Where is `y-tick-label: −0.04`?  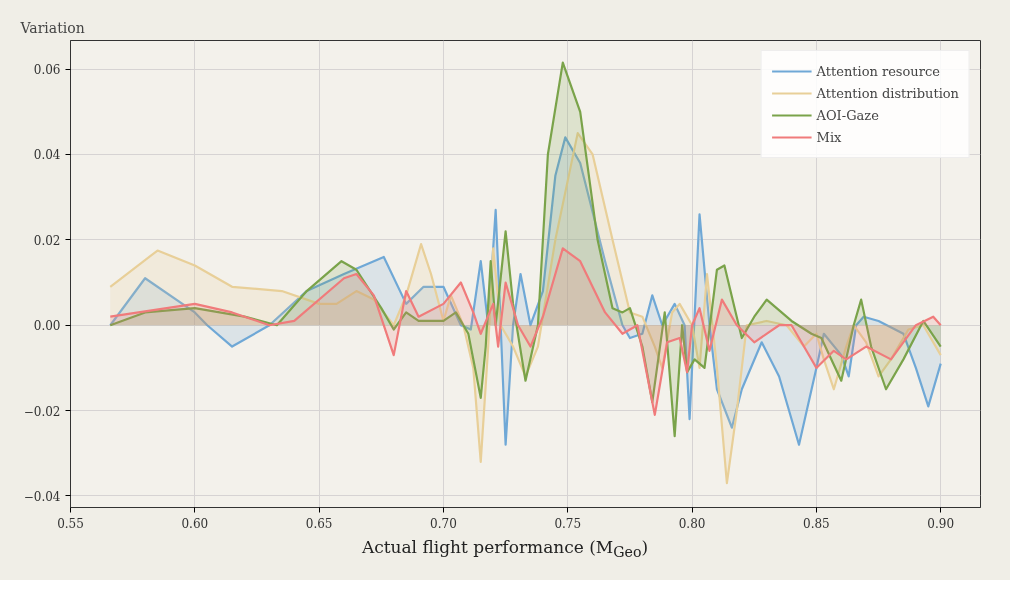 y-tick-label: −0.04 is located at coordinates (42, 496).